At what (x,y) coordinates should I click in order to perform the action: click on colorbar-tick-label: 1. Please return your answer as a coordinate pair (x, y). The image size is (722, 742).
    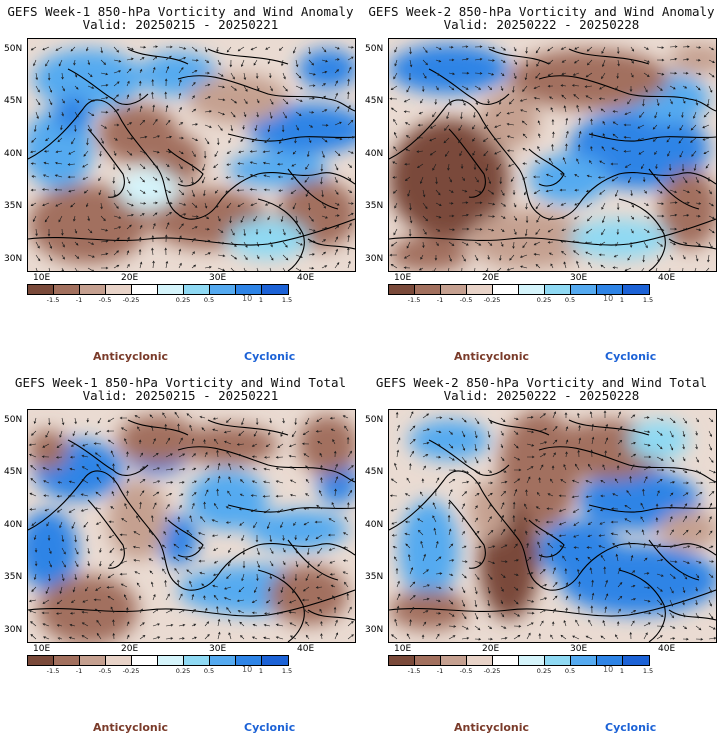
    Looking at the image, I should click on (261, 300).